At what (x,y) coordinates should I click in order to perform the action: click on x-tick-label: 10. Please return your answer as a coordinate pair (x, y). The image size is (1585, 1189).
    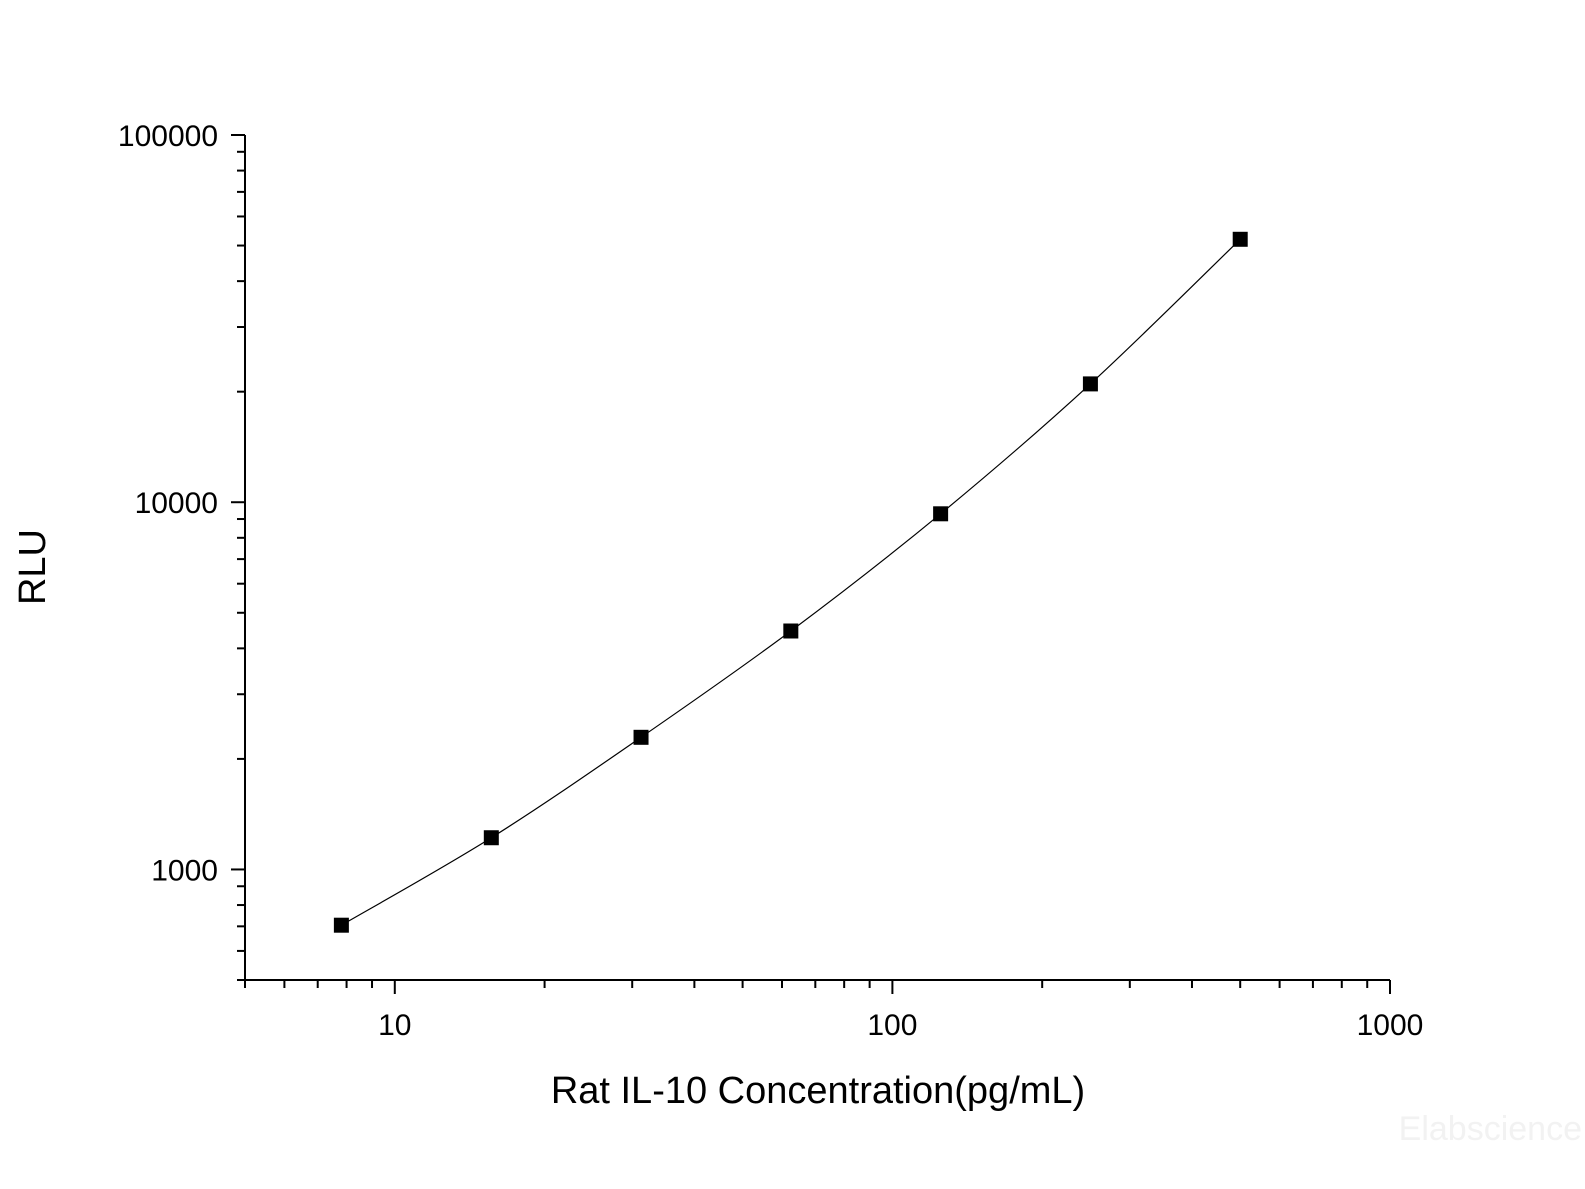
    Looking at the image, I should click on (394, 1025).